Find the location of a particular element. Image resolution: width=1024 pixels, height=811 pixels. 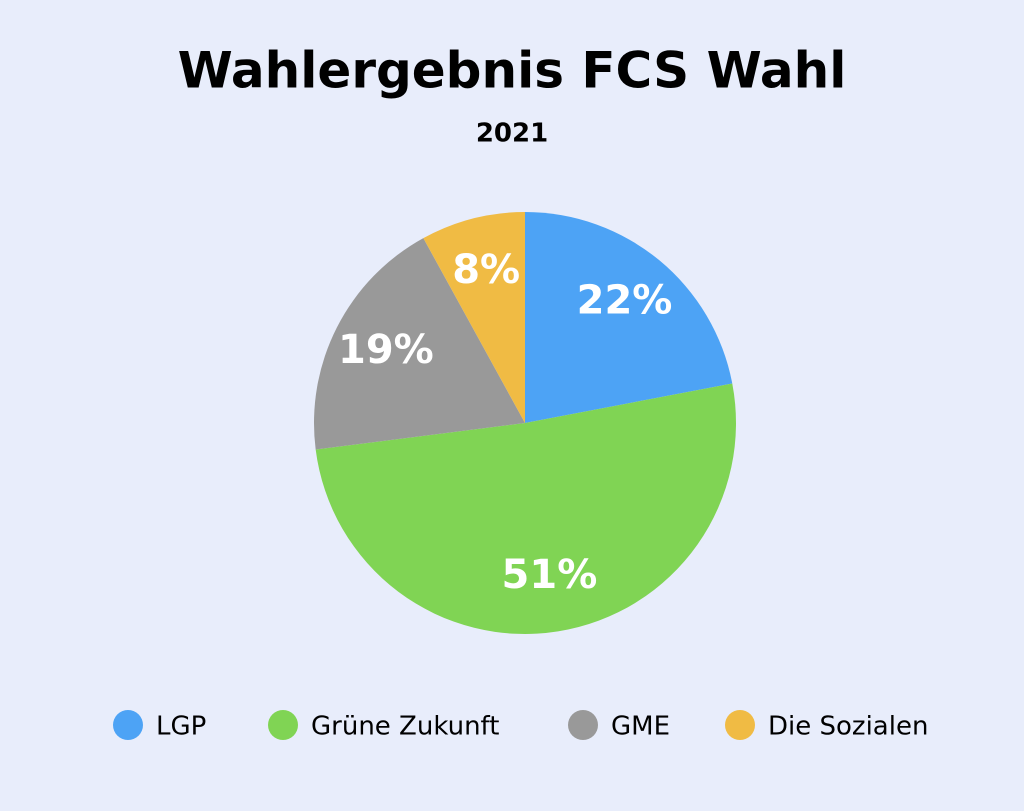

data-label: 51% is located at coordinates (550, 575).